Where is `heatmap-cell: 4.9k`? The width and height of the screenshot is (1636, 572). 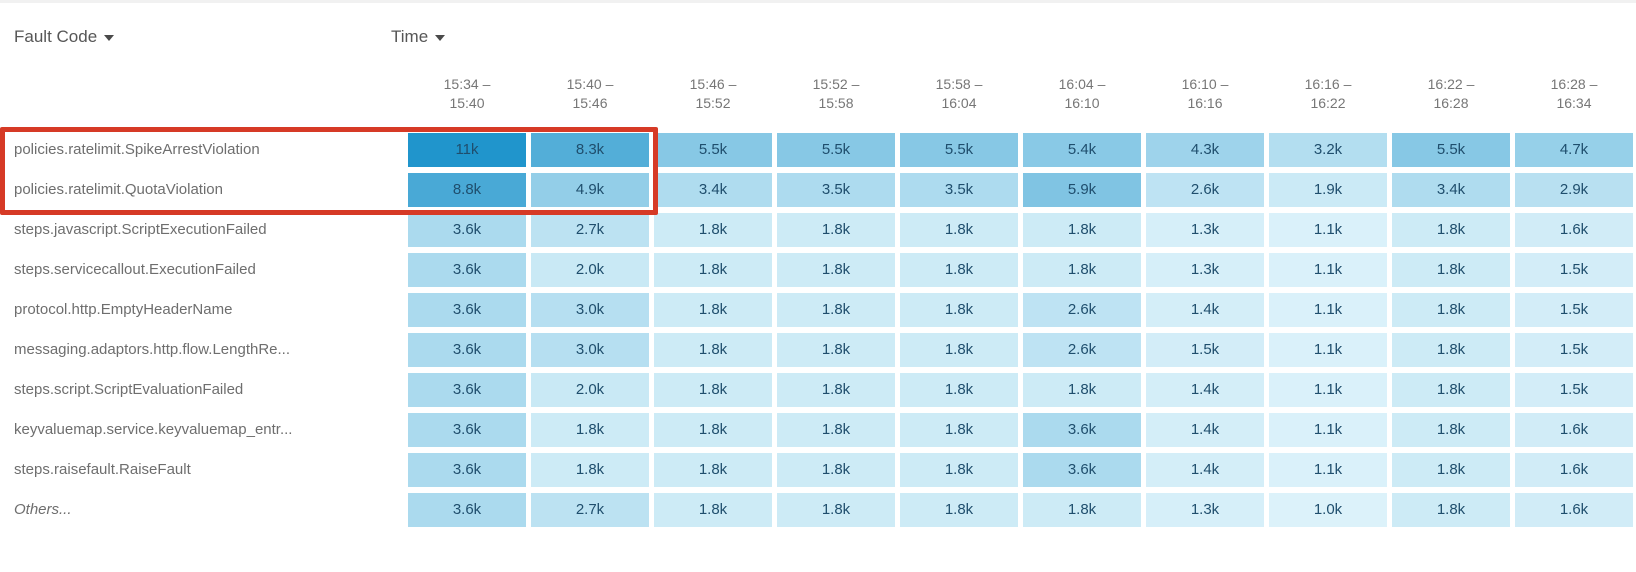
heatmap-cell: 4.9k is located at coordinates (590, 190).